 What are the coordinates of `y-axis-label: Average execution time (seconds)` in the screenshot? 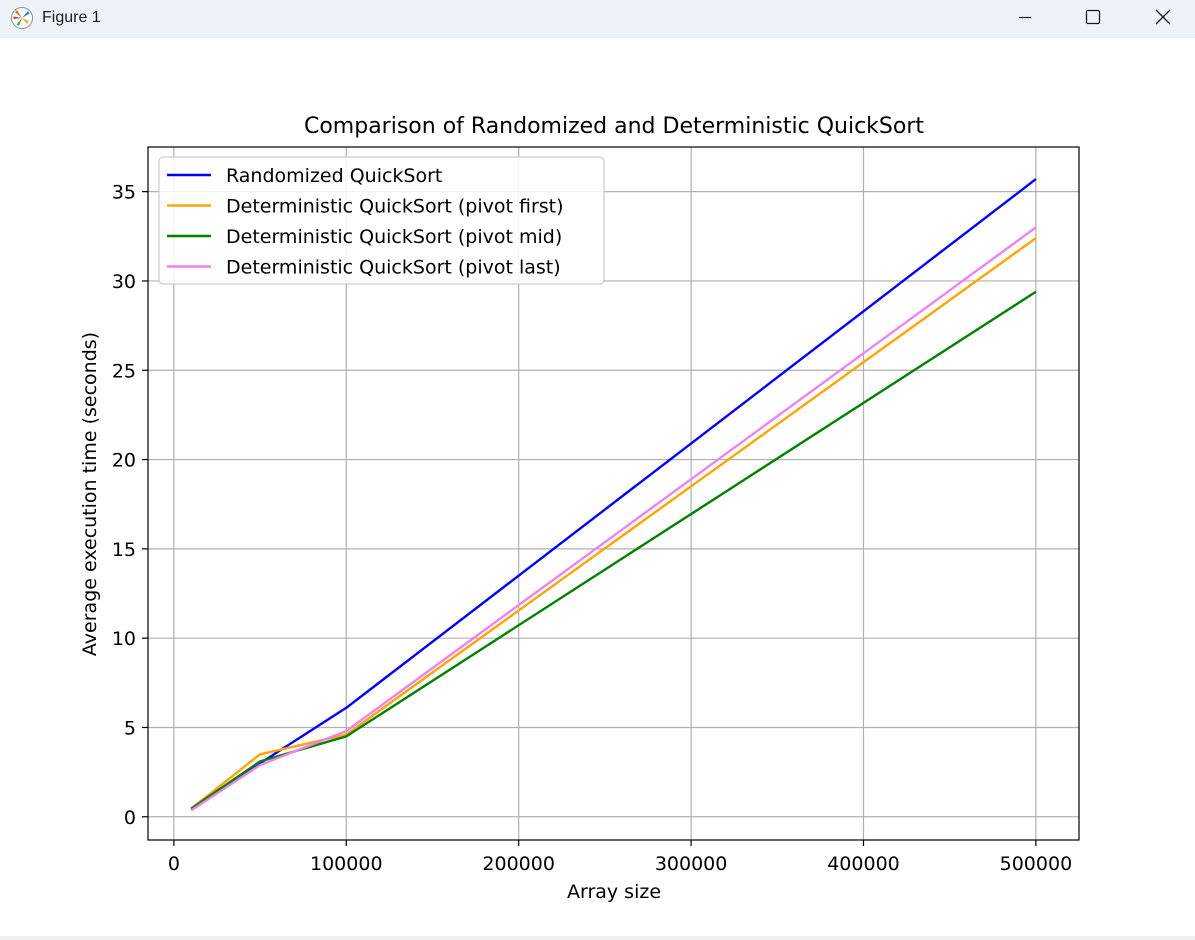 It's located at (90, 494).